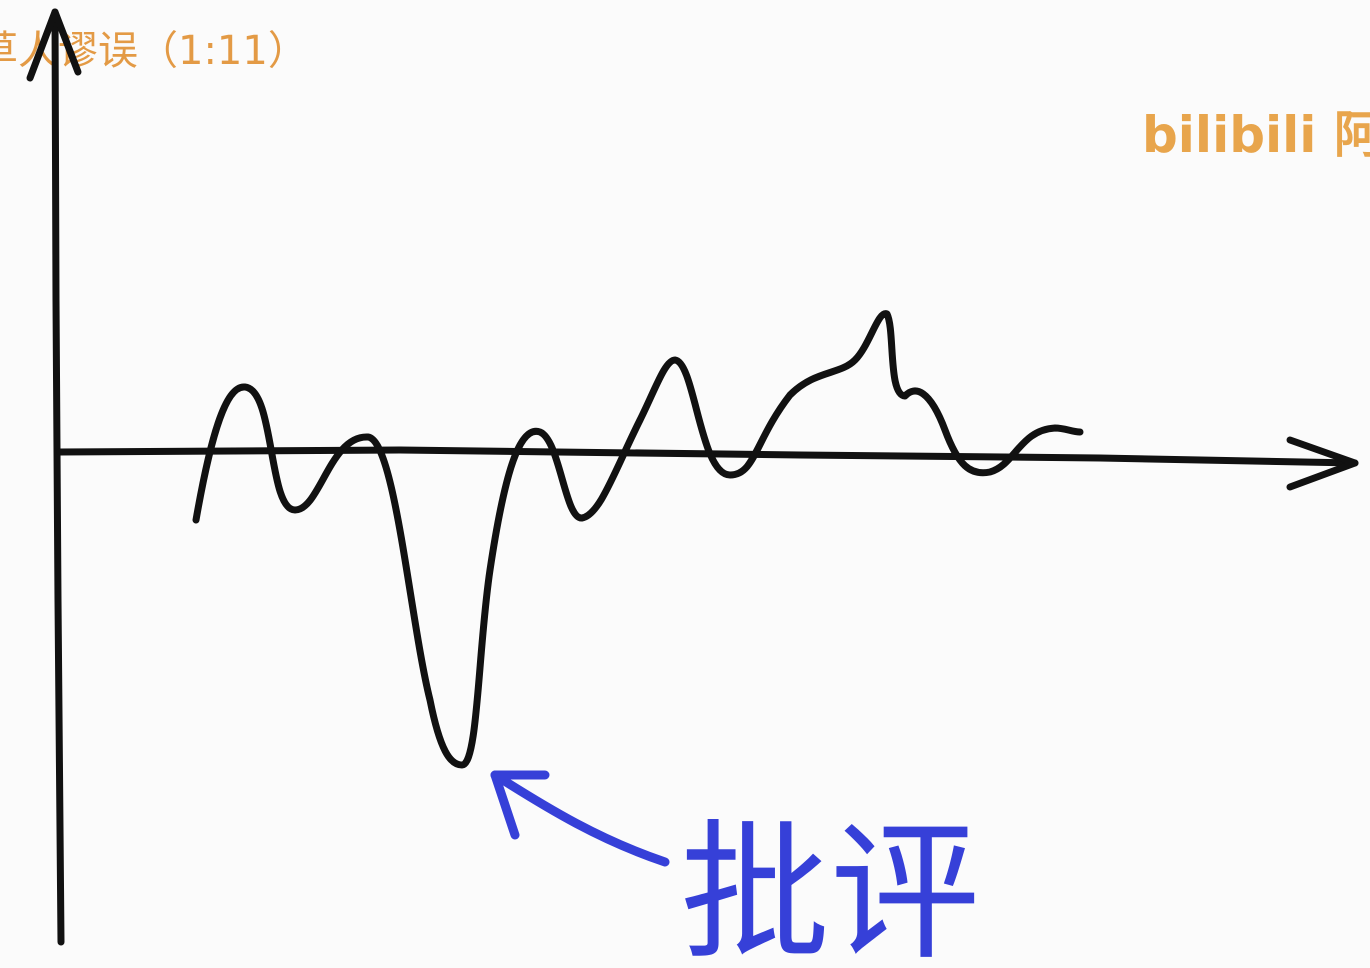  Describe the element at coordinates (830, 887) in the screenshot. I see `annotation-label: 批评` at that location.